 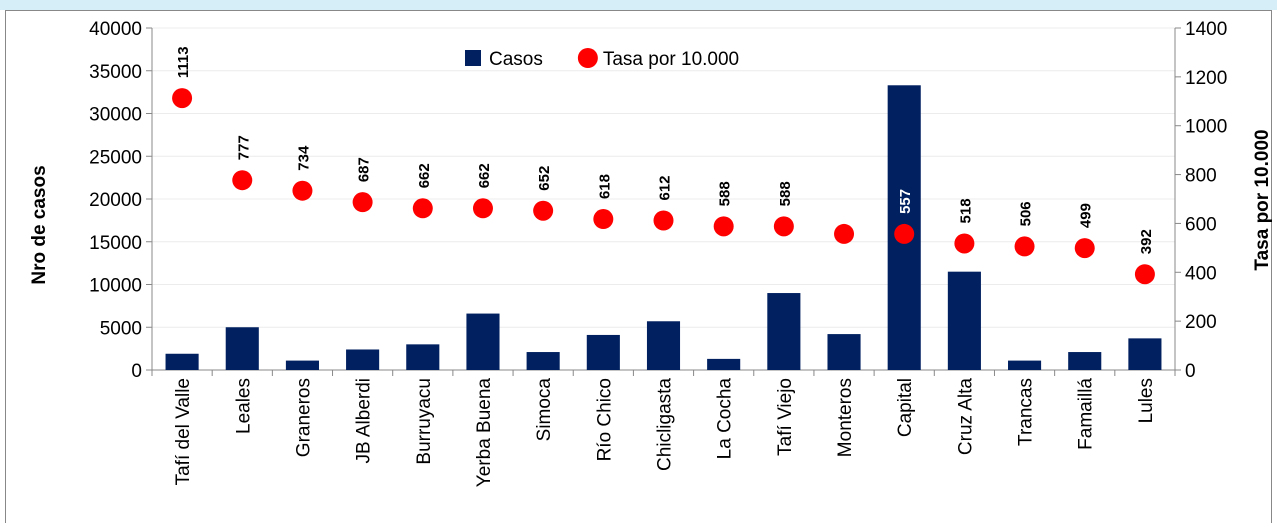 What do you see at coordinates (243, 406) in the screenshot?
I see `x-tick-label: Leales` at bounding box center [243, 406].